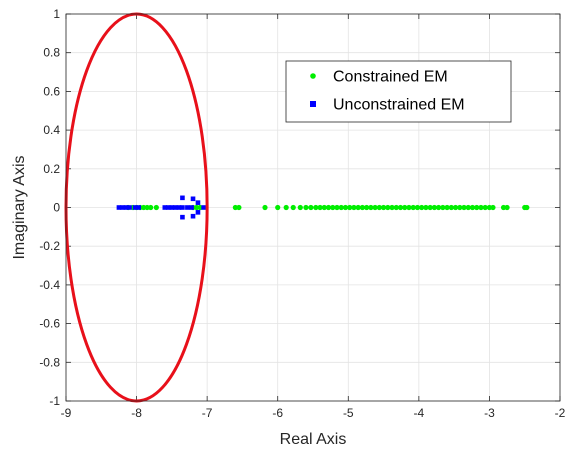 The height and width of the screenshot is (453, 565). What do you see at coordinates (348, 413) in the screenshot?
I see `x-tick-label: -5` at bounding box center [348, 413].